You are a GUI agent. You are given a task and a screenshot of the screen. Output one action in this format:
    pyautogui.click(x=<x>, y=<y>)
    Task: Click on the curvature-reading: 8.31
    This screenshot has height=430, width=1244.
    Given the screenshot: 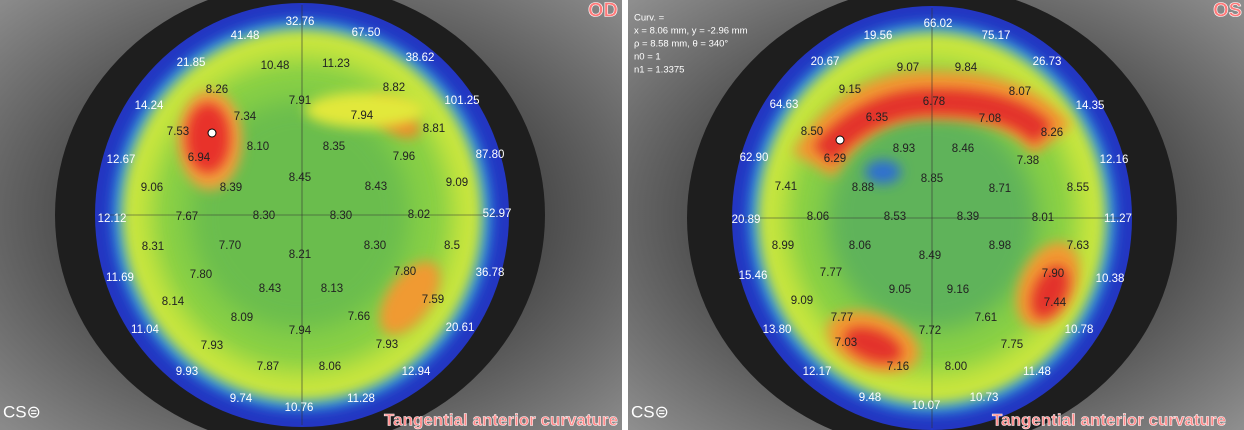 What is the action you would take?
    pyautogui.click(x=153, y=247)
    